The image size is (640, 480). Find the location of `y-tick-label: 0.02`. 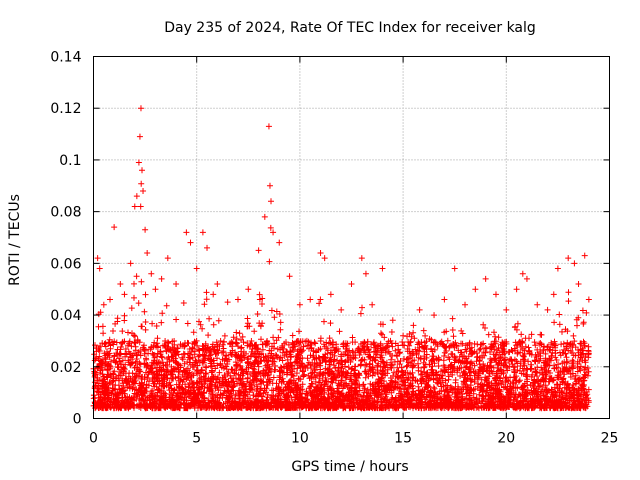

y-tick-label: 0.02 is located at coordinates (65, 368).